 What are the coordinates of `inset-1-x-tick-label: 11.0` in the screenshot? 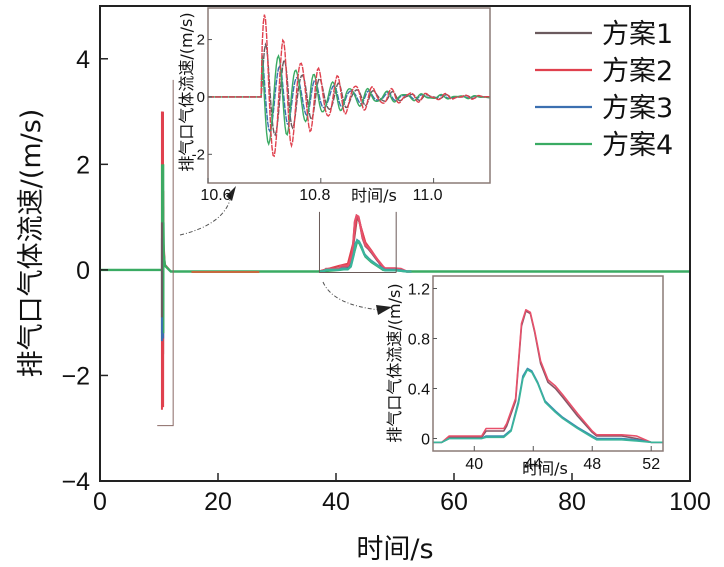 It's located at (428, 195).